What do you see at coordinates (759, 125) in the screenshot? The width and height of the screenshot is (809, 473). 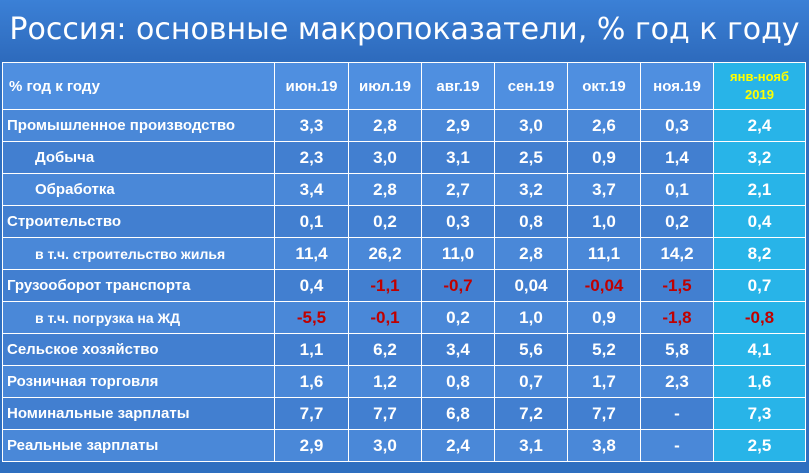 I see `total-cell: 2,4` at bounding box center [759, 125].